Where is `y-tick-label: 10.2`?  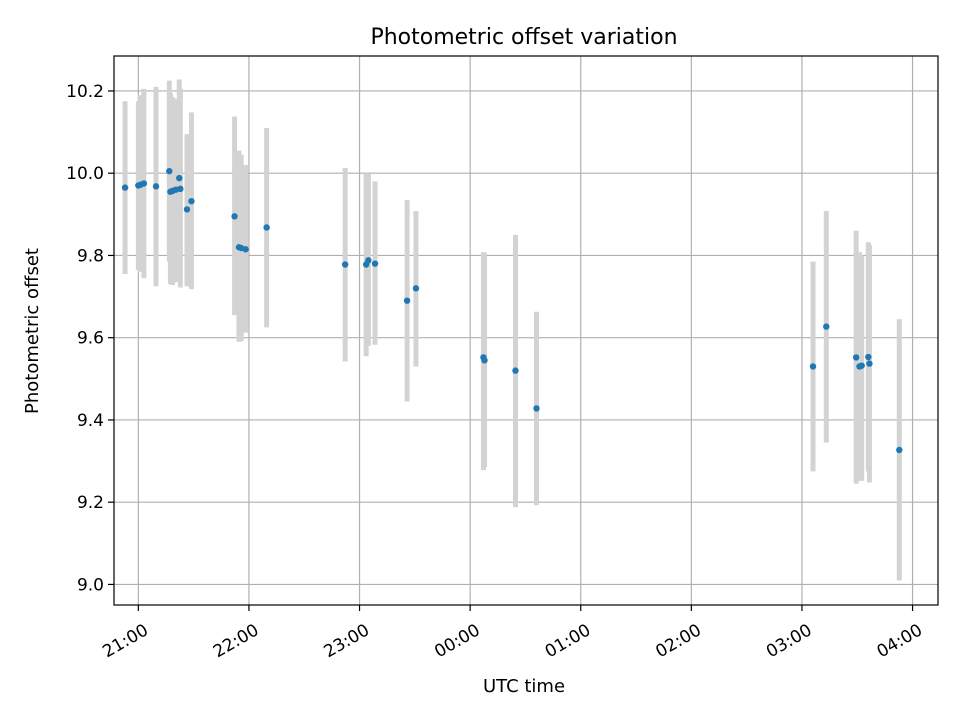
y-tick-label: 10.2 is located at coordinates (85, 92).